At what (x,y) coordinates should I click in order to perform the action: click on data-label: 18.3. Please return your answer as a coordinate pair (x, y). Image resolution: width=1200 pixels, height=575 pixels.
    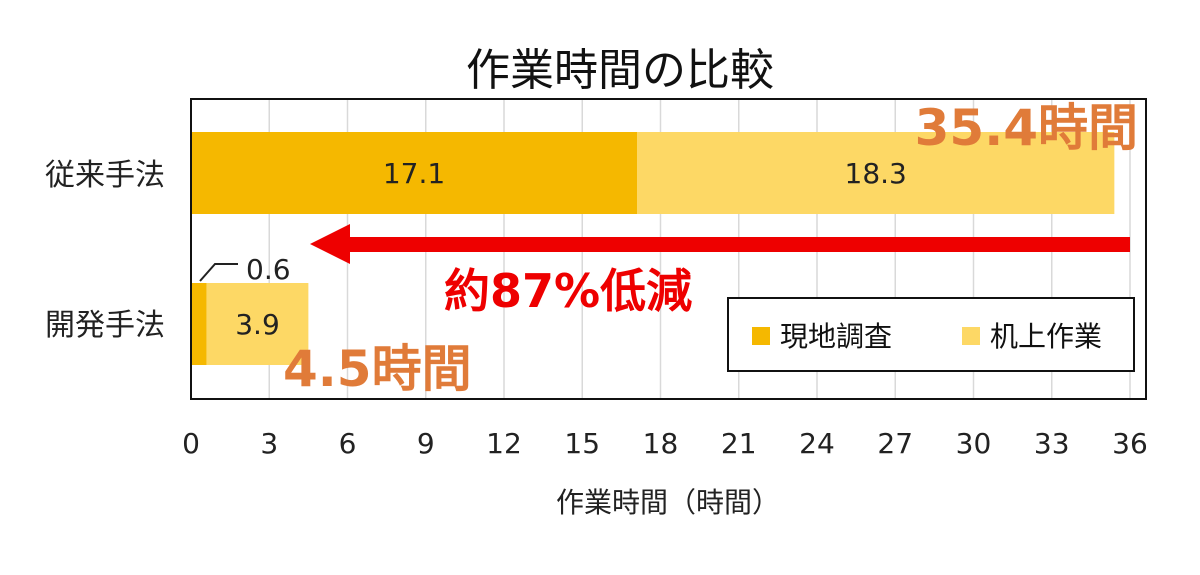
    Looking at the image, I should click on (876, 173).